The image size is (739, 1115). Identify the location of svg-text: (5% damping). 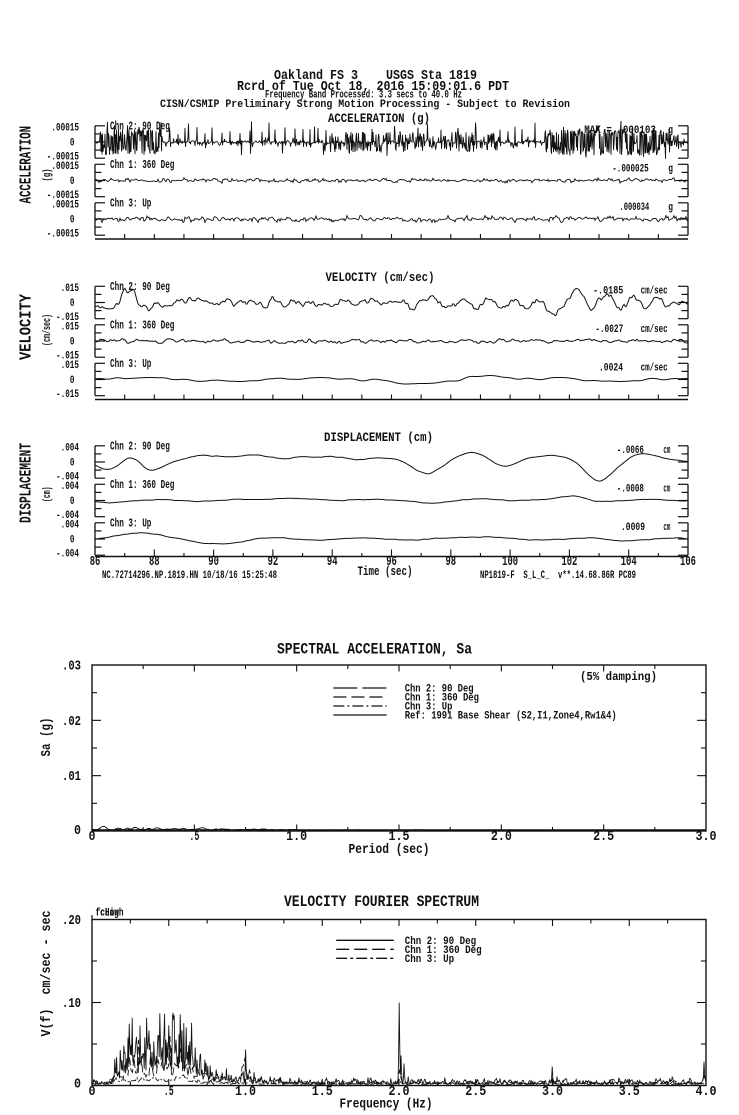
(618, 677).